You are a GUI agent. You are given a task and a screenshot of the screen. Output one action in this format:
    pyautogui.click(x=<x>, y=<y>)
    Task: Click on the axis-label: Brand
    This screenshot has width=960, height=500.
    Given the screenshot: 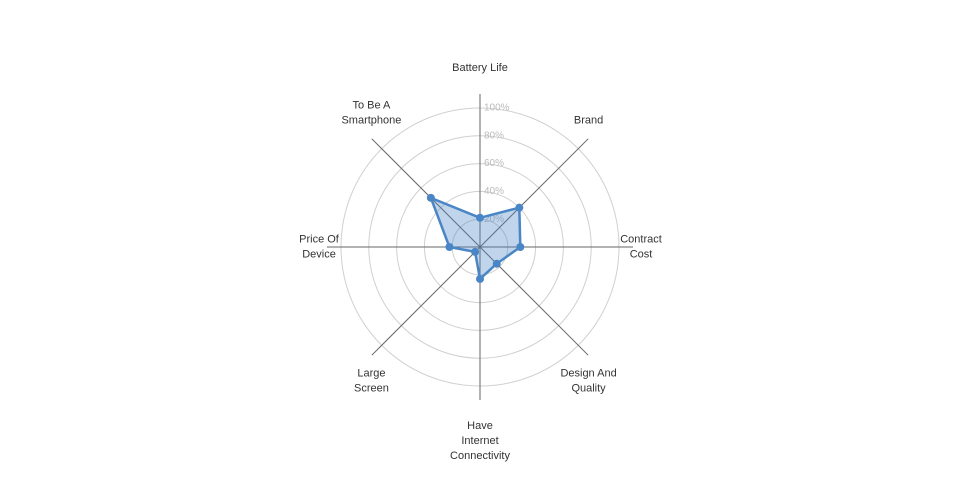 What is the action you would take?
    pyautogui.click(x=588, y=120)
    